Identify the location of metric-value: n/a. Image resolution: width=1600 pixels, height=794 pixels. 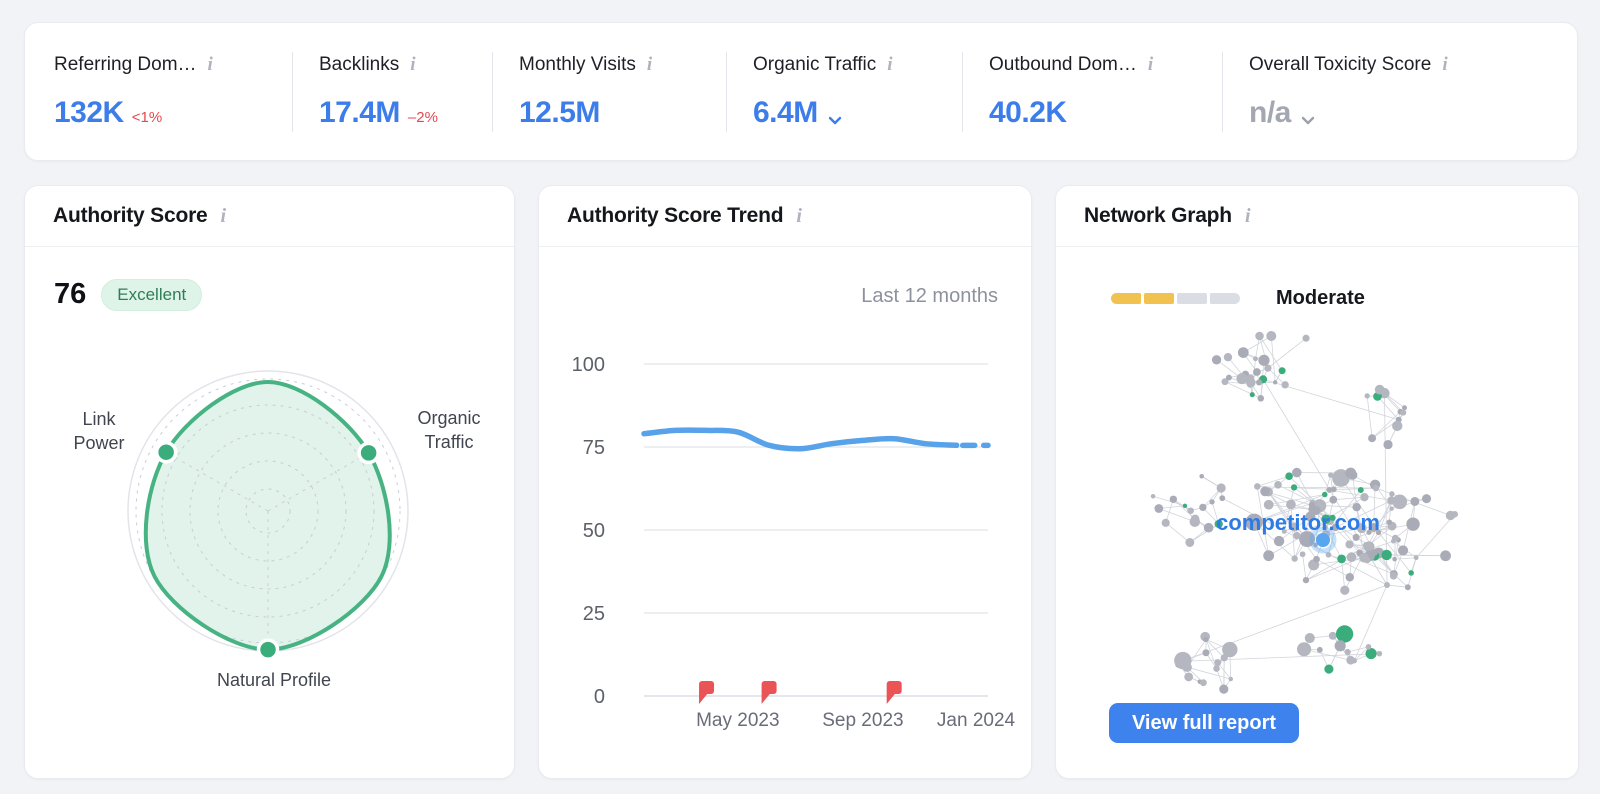
(1270, 112).